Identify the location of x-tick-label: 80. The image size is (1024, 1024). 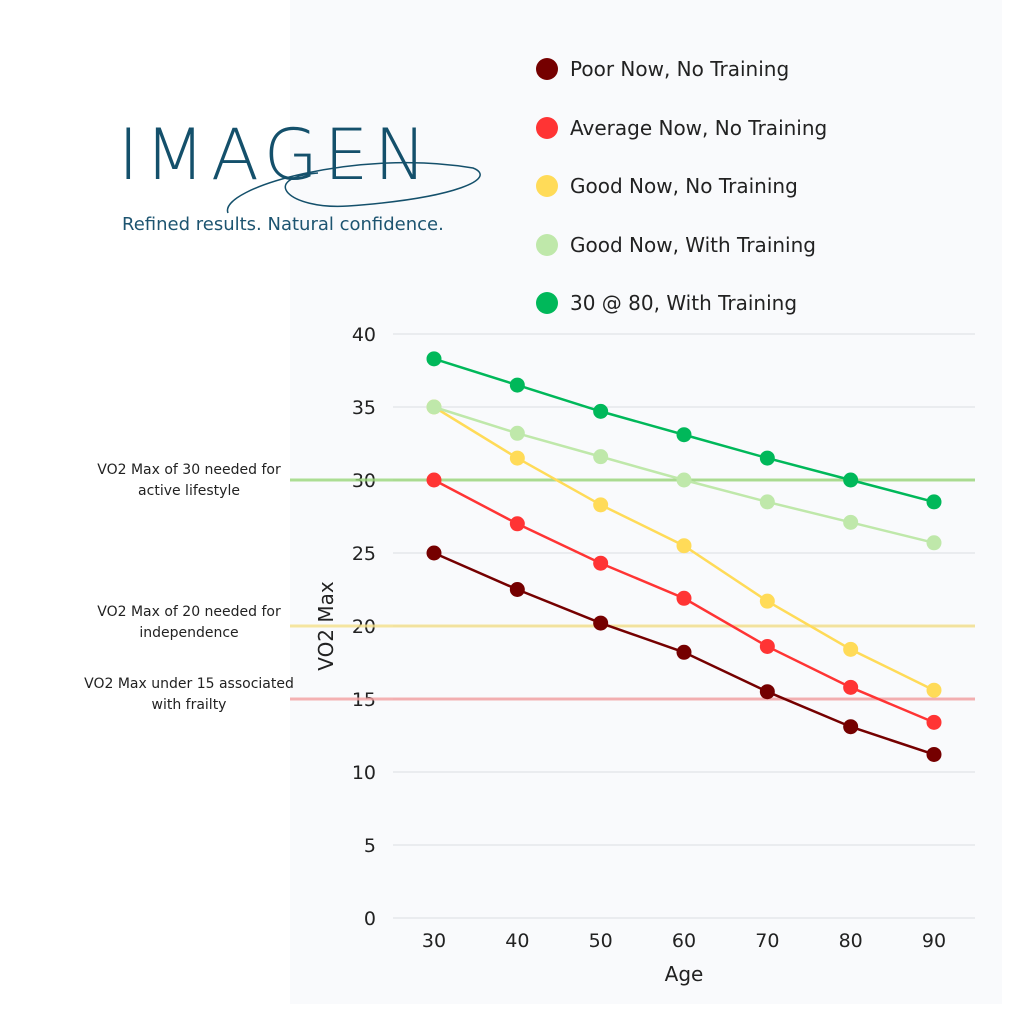
(851, 941).